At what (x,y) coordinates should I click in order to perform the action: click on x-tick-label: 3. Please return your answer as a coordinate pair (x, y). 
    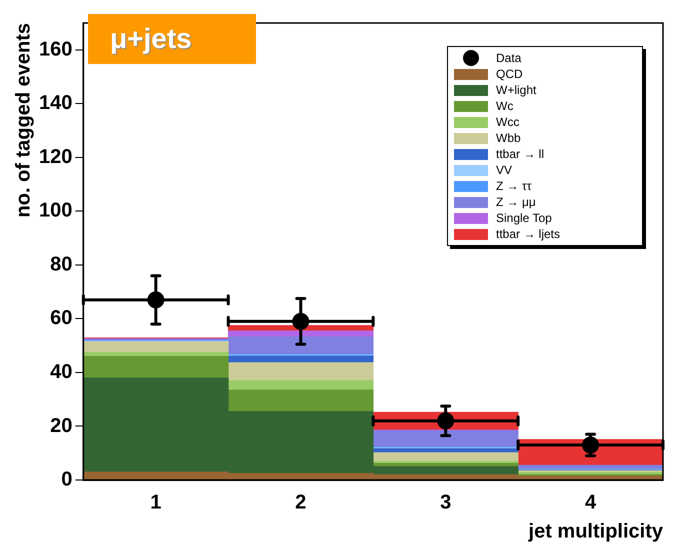
    Looking at the image, I should click on (446, 503).